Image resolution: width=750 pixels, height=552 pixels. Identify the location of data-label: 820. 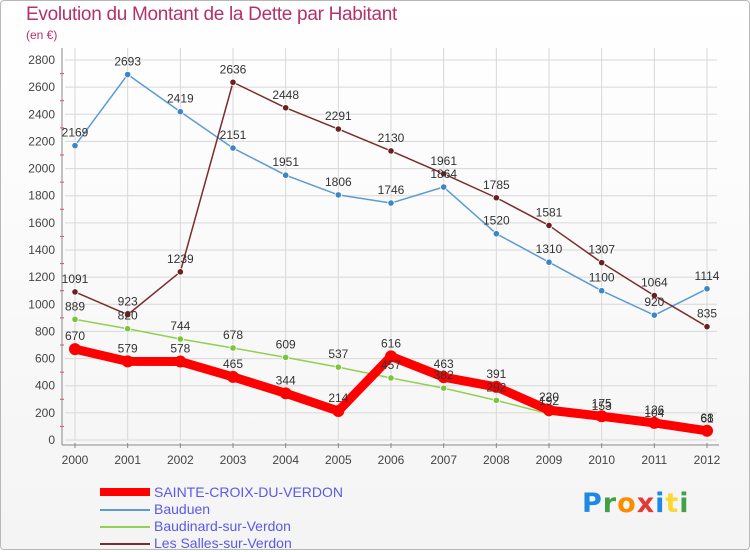
(128, 316).